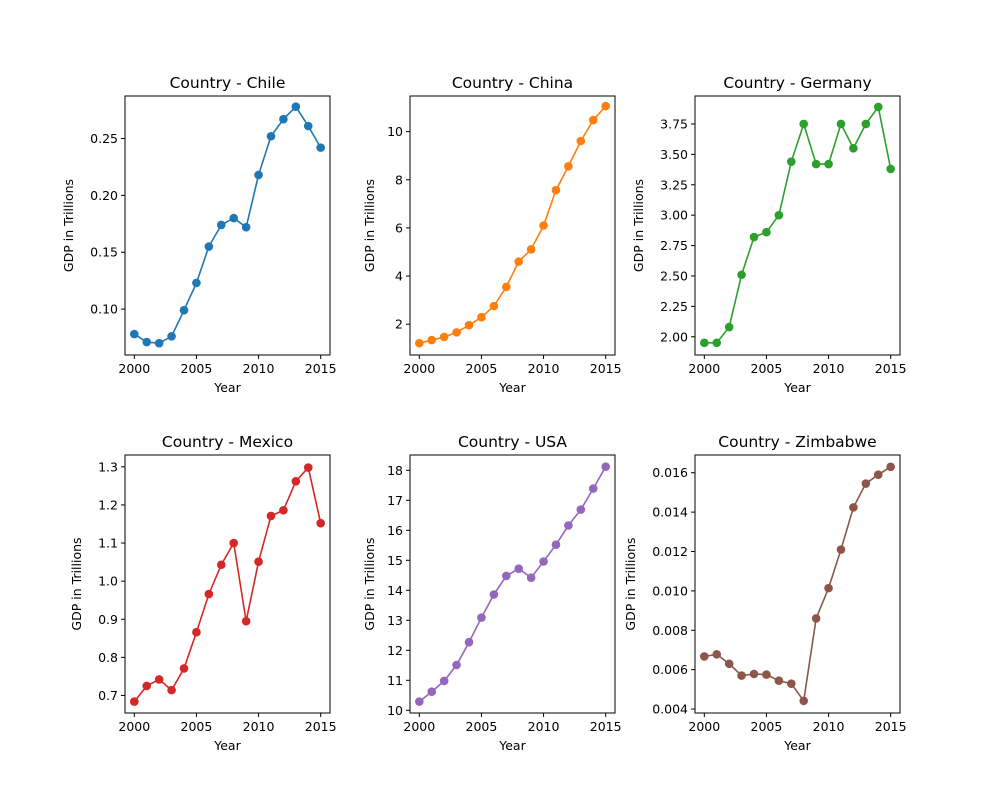  What do you see at coordinates (227, 442) in the screenshot?
I see `chart-title: Country - Mexico` at bounding box center [227, 442].